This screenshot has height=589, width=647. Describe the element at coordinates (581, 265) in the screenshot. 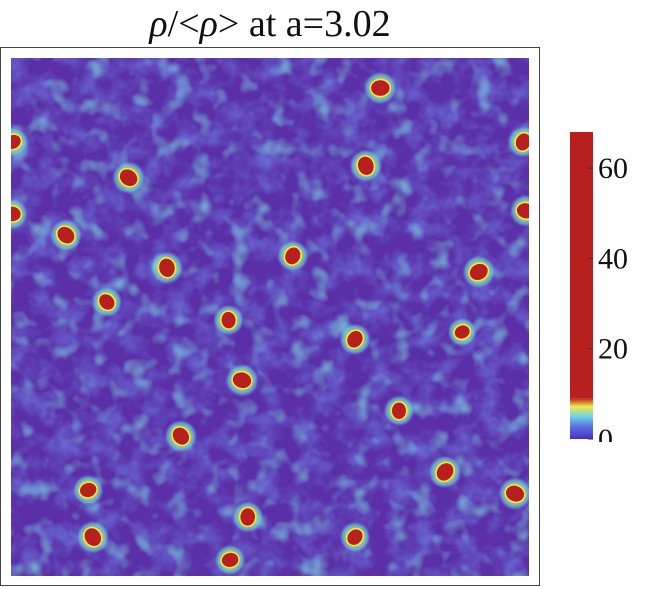

I see `colorbar-high-segment` at that location.